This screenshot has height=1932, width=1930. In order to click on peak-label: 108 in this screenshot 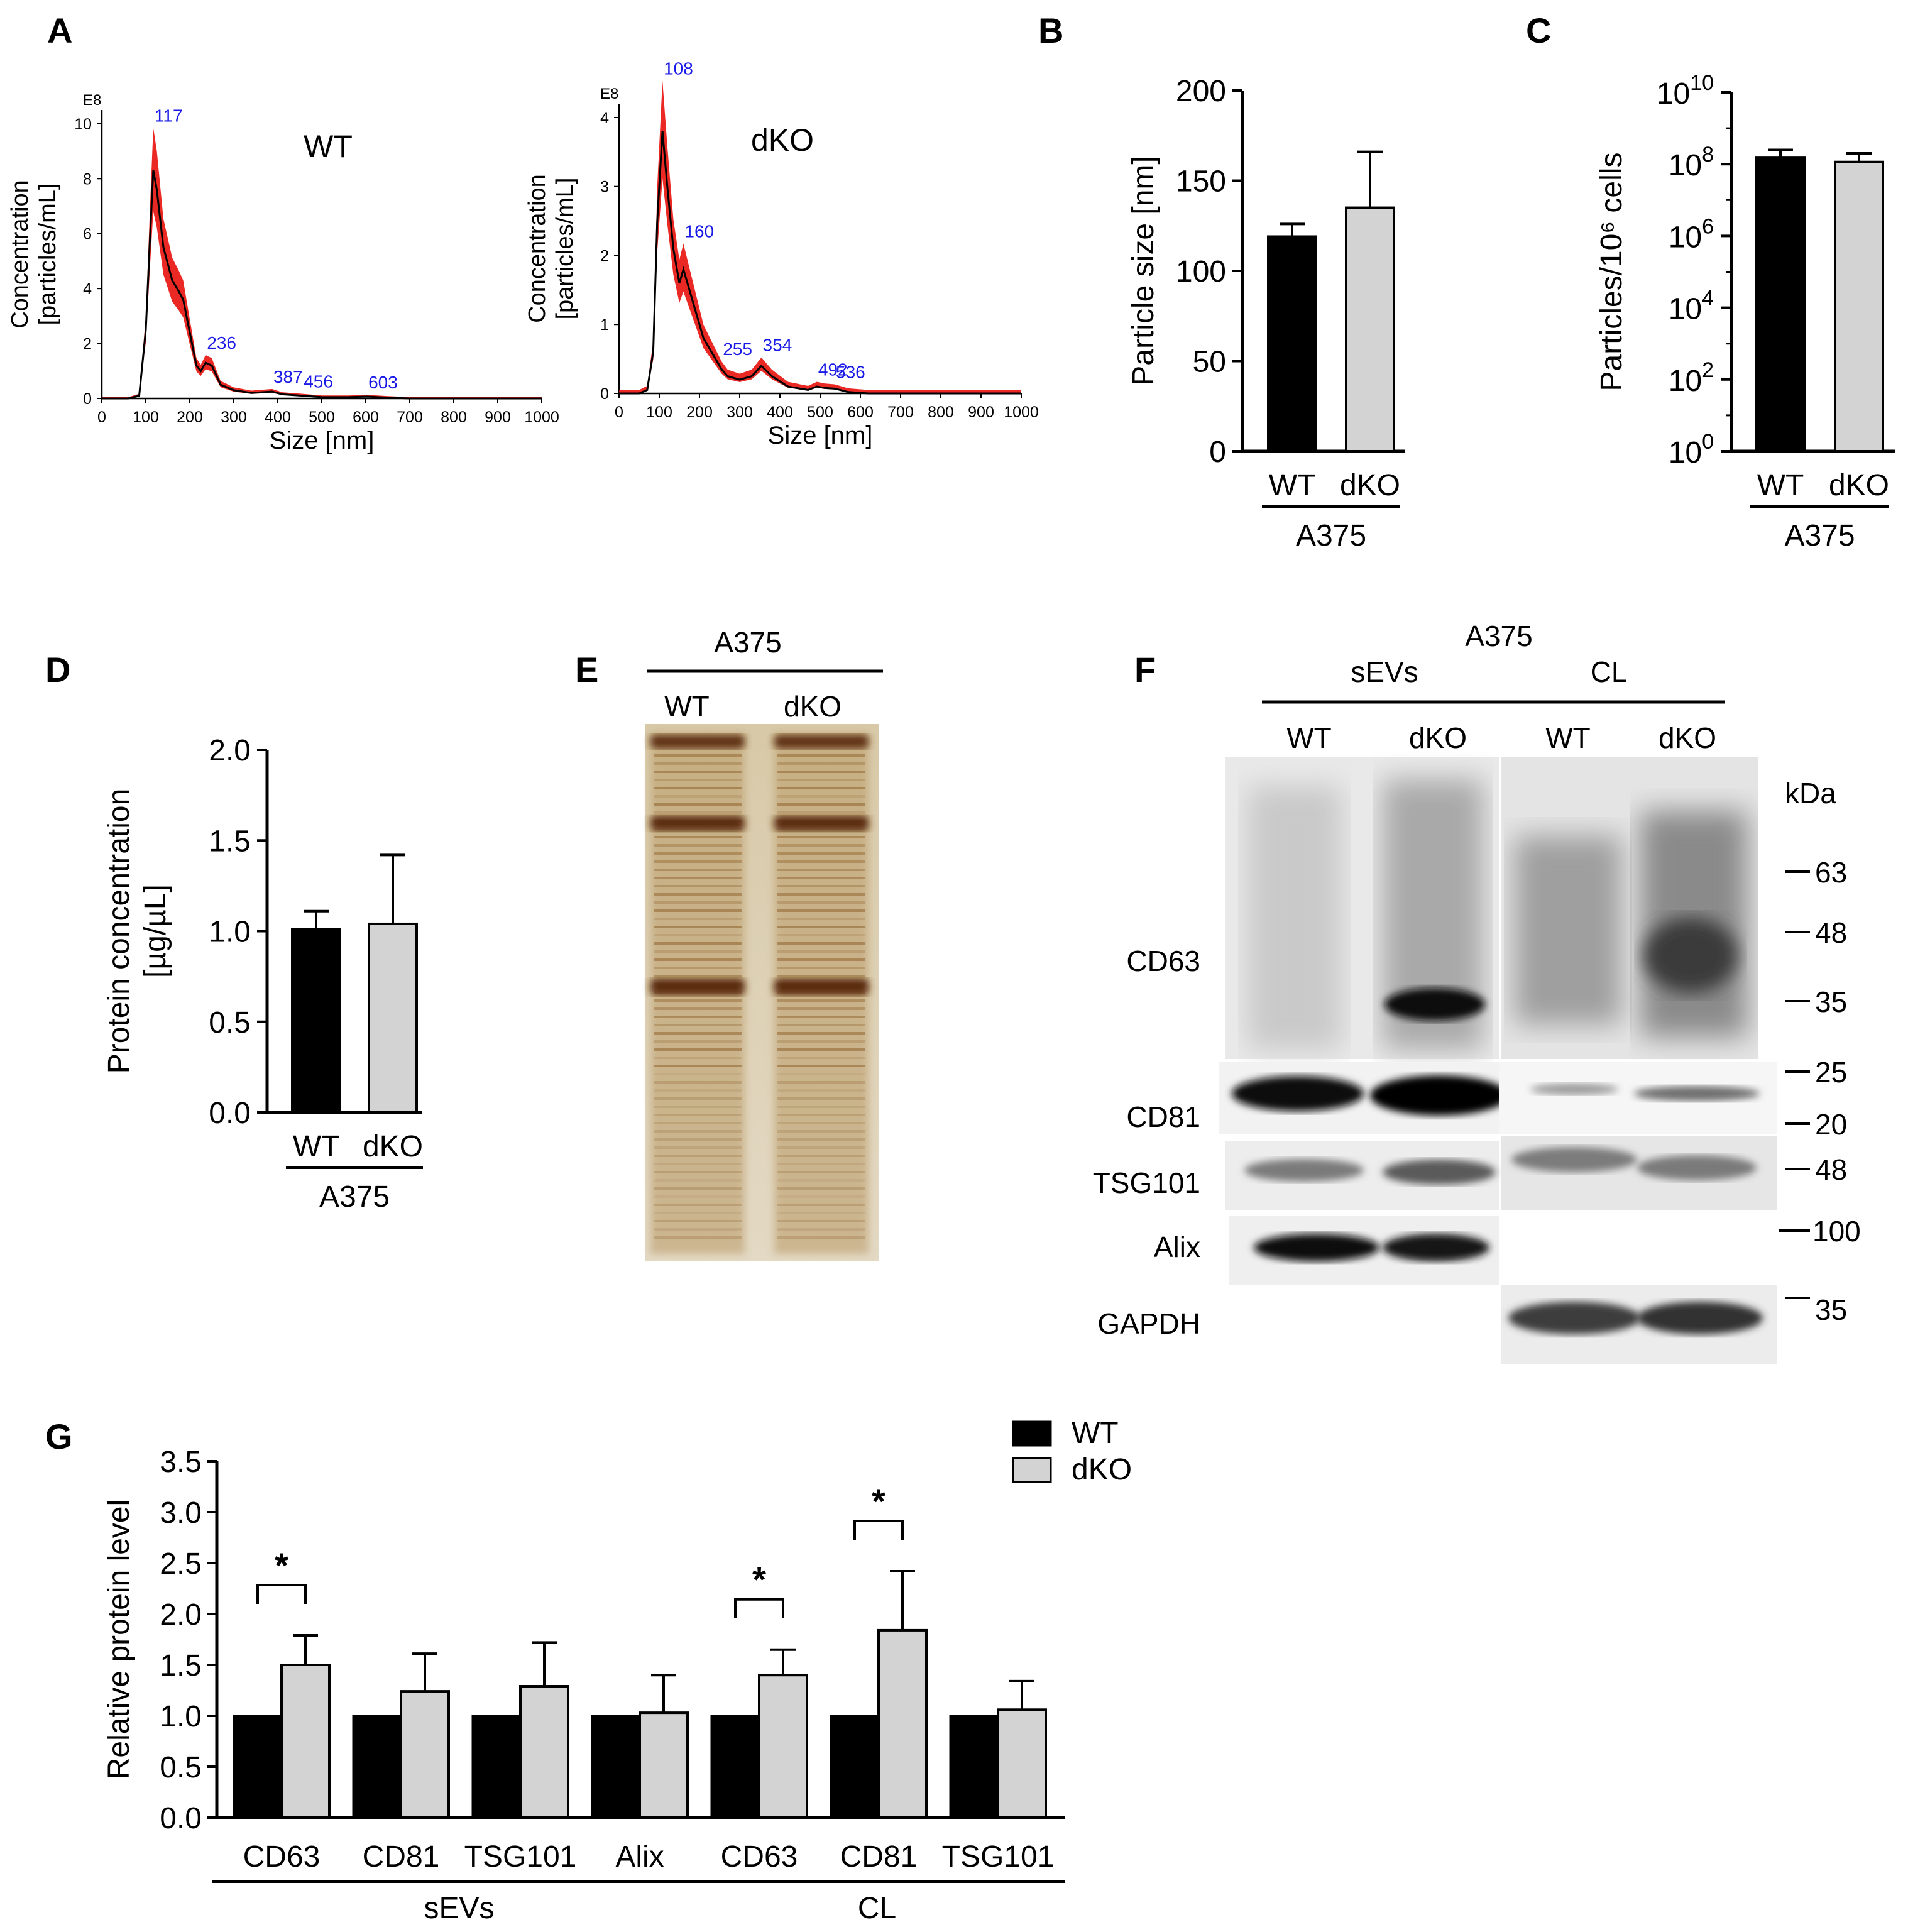, I will do `click(678, 68)`.